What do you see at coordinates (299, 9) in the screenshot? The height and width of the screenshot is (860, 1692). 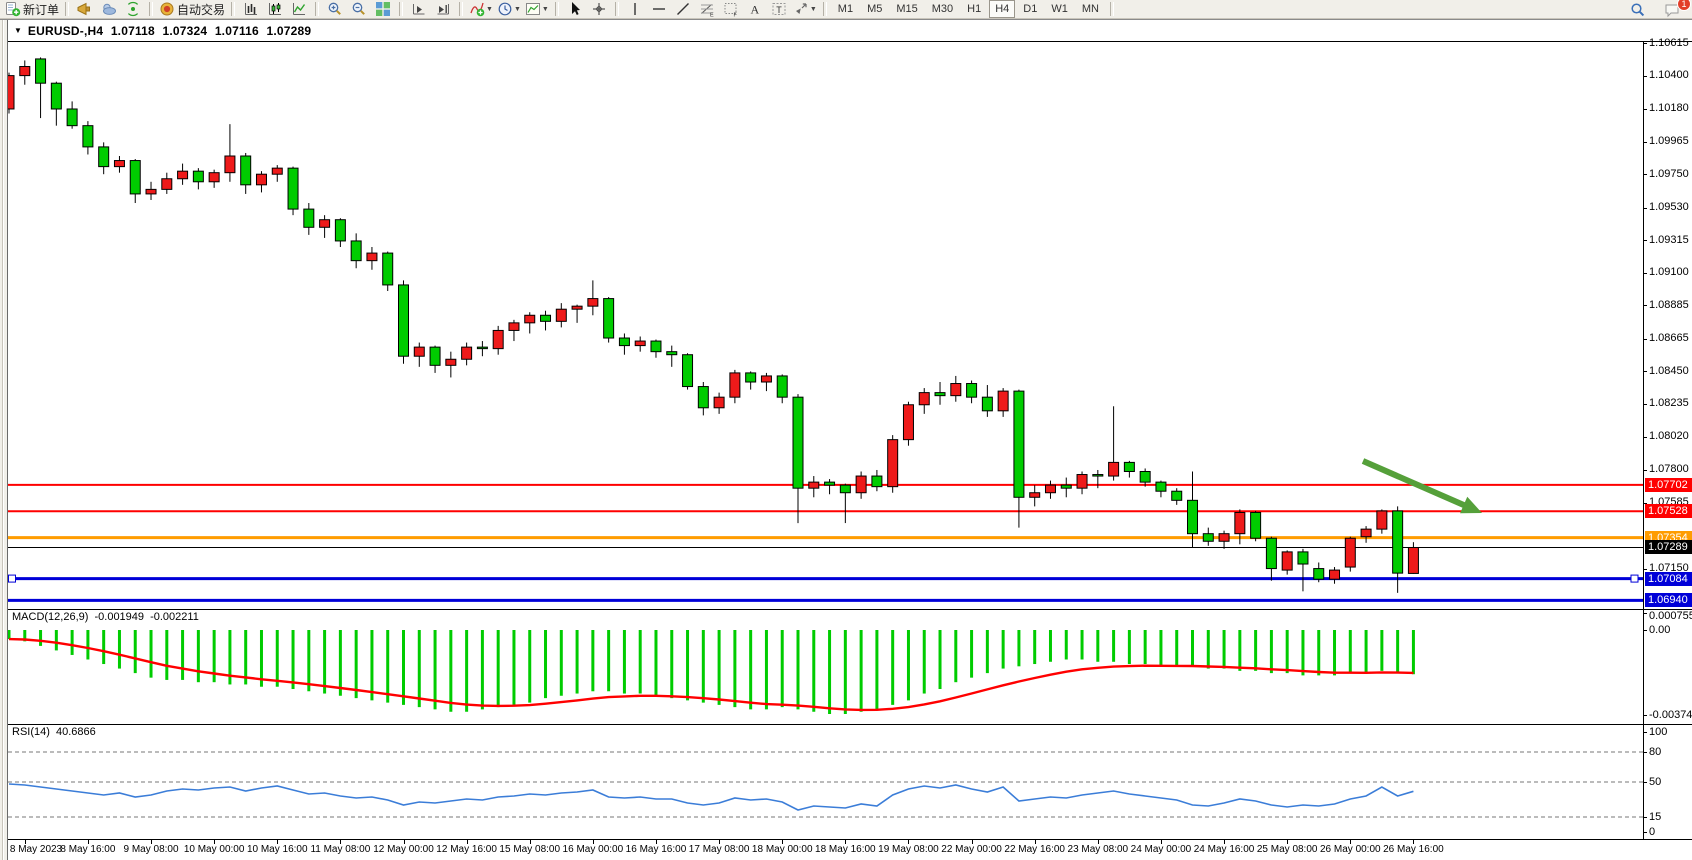 I see `line-chart-button` at bounding box center [299, 9].